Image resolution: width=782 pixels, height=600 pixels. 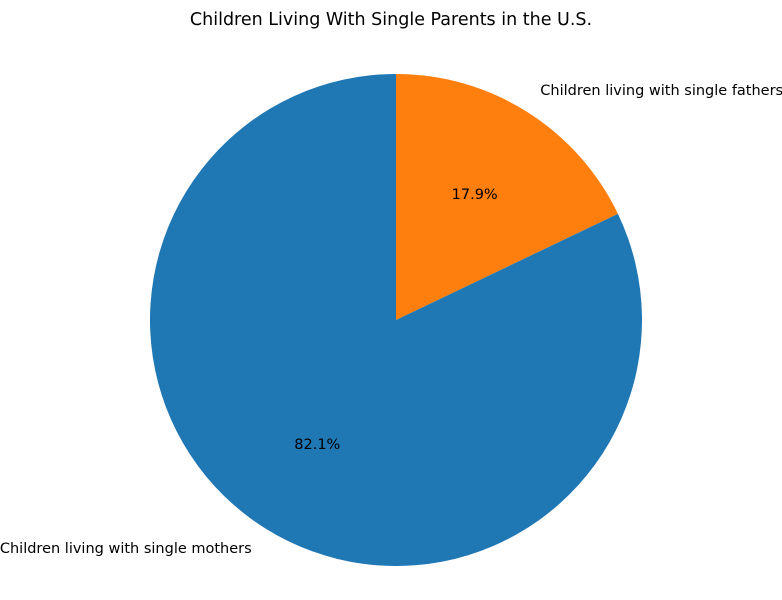 I want to click on slice-percent-label: 17.9%, so click(x=474, y=194).